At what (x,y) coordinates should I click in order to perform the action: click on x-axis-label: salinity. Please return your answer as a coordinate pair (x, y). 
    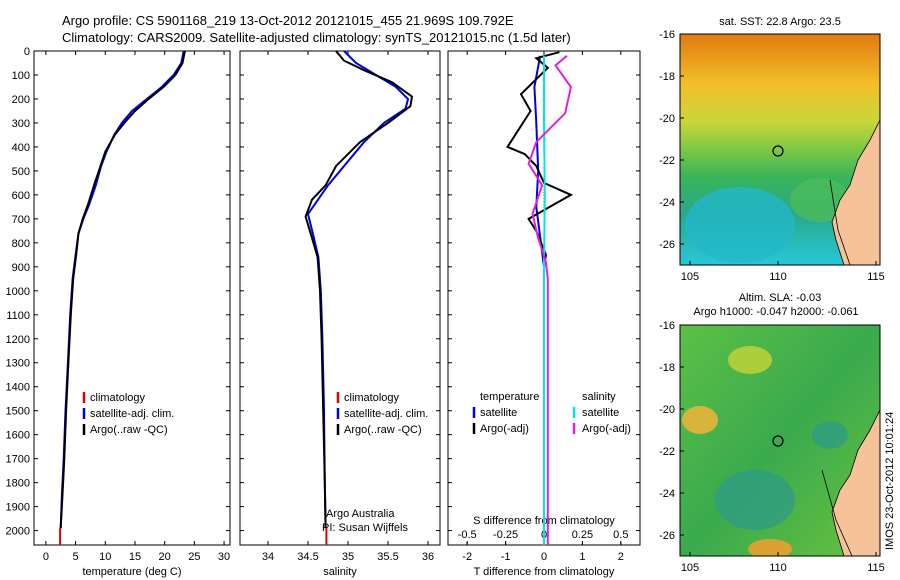
    Looking at the image, I should click on (340, 572).